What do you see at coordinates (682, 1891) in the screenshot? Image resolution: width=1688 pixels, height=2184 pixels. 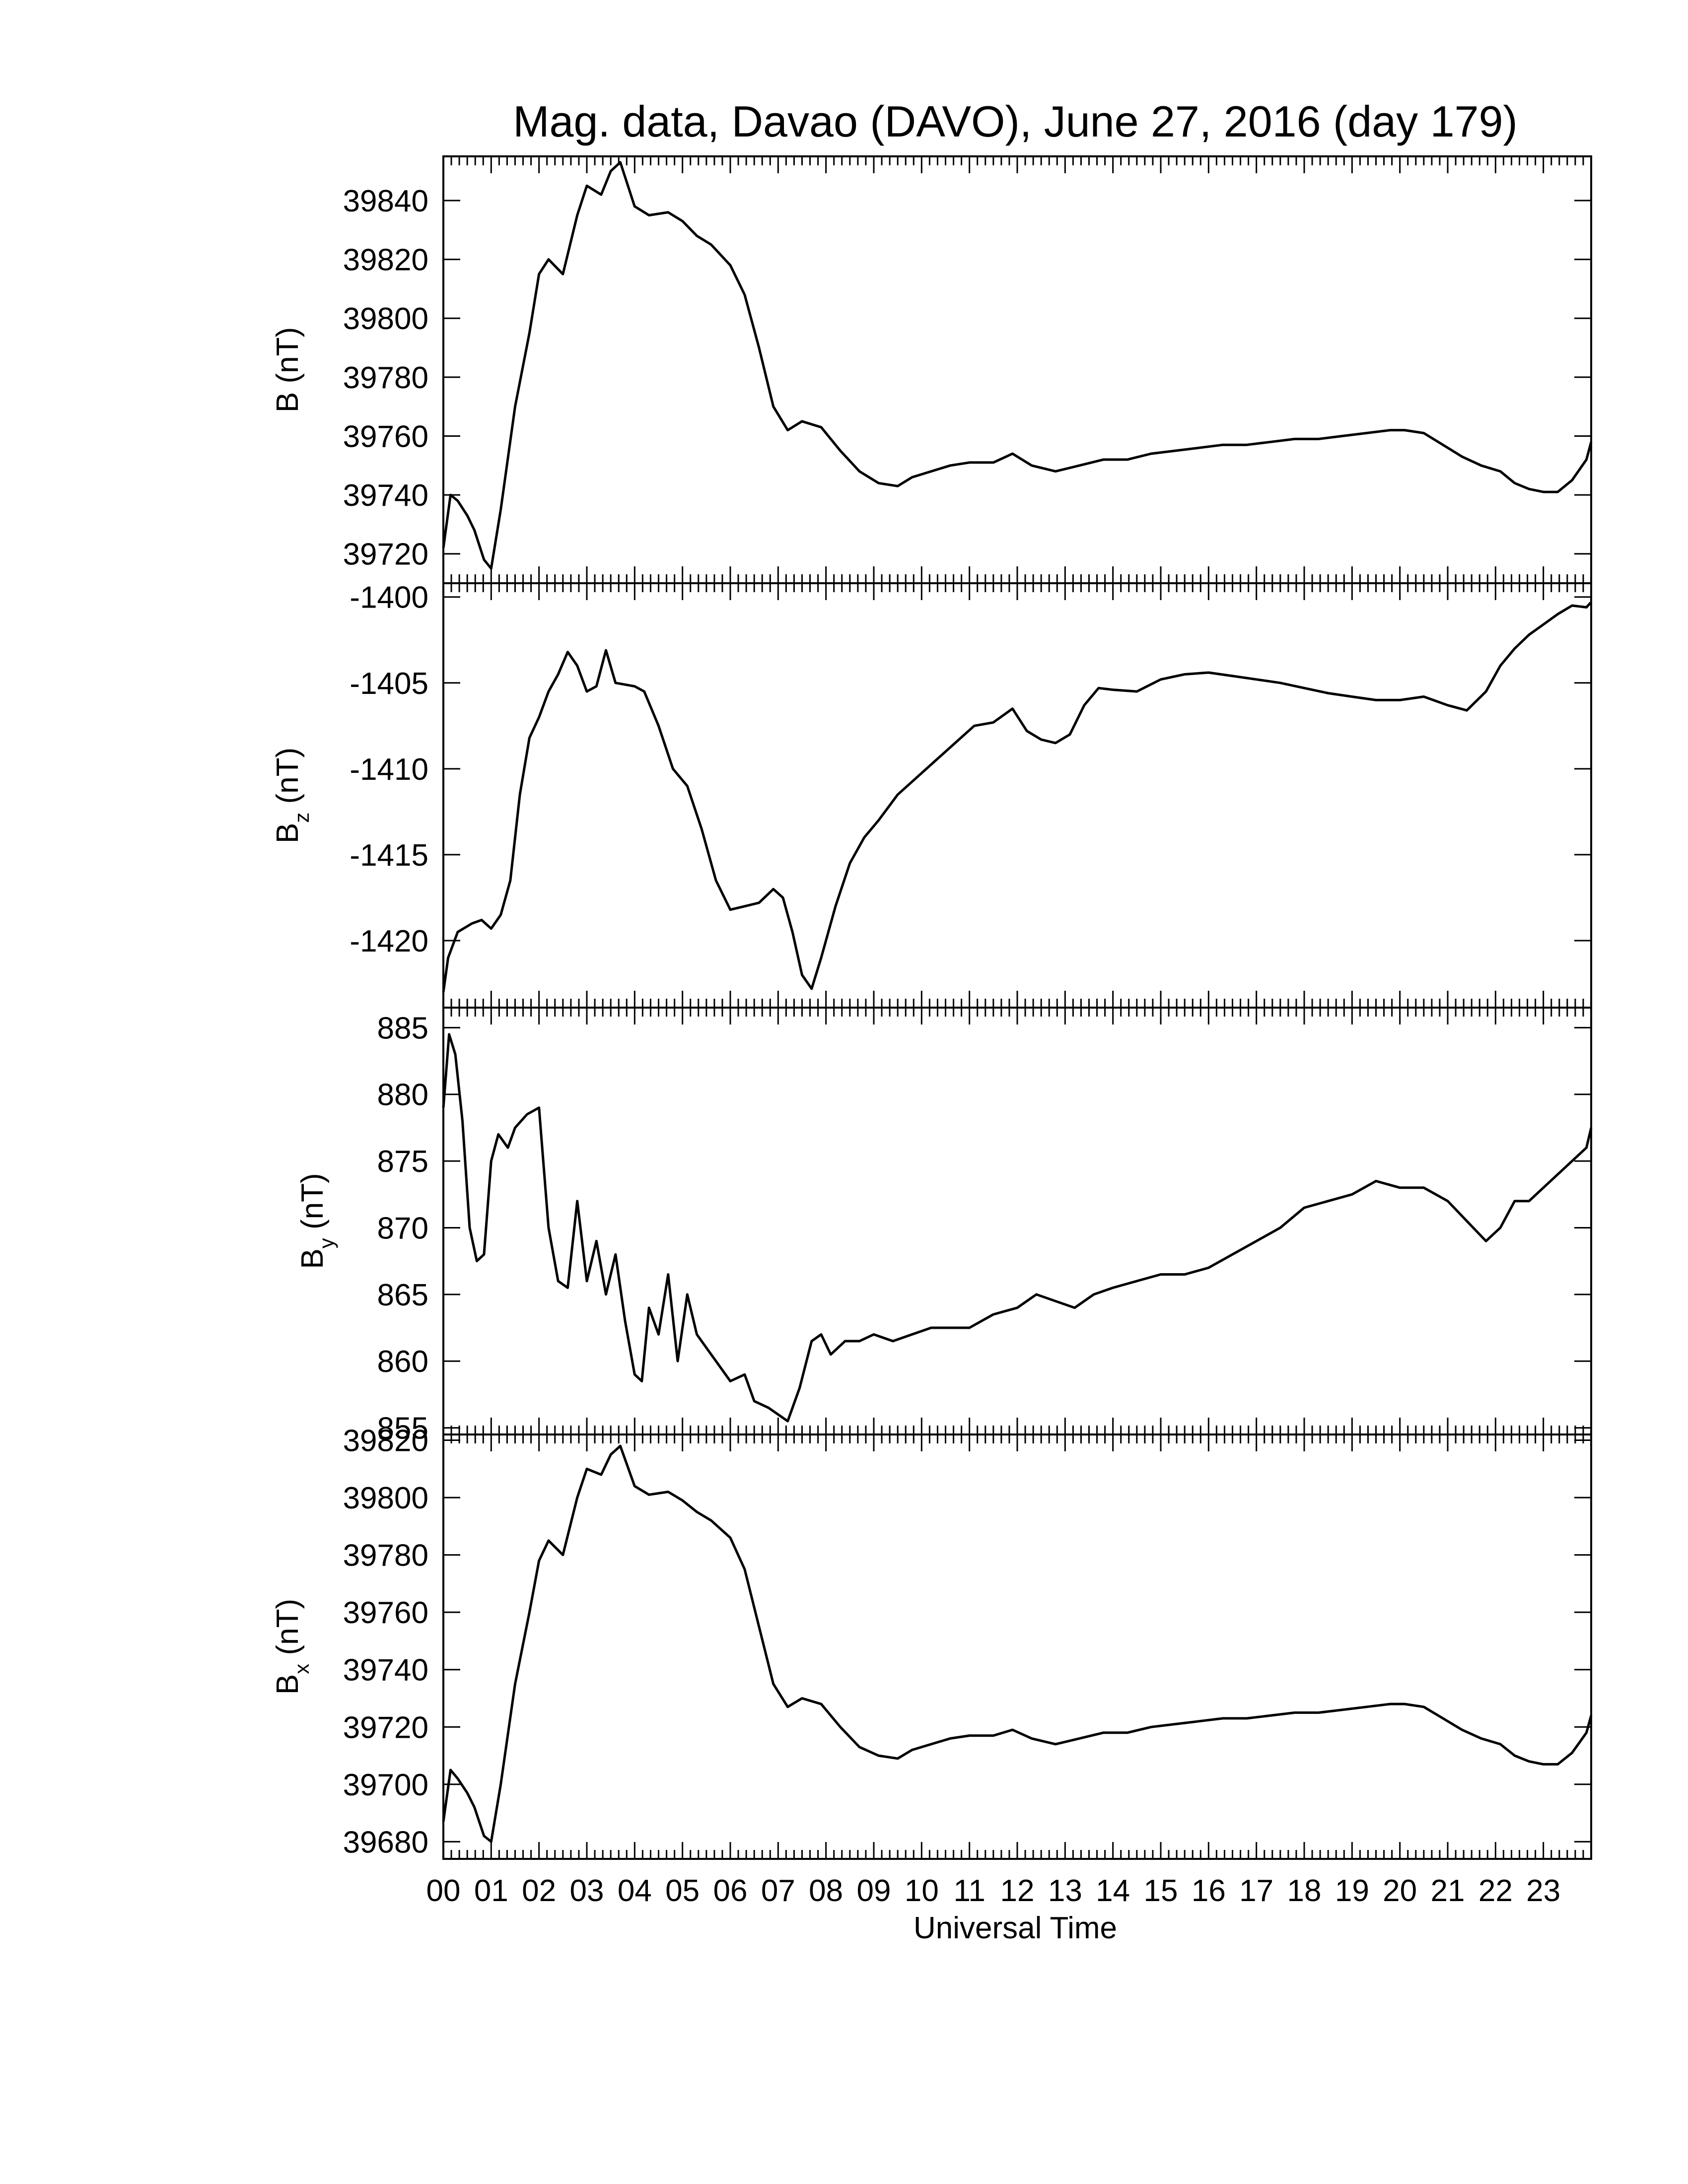 I see `x-tick-label: 05` at bounding box center [682, 1891].